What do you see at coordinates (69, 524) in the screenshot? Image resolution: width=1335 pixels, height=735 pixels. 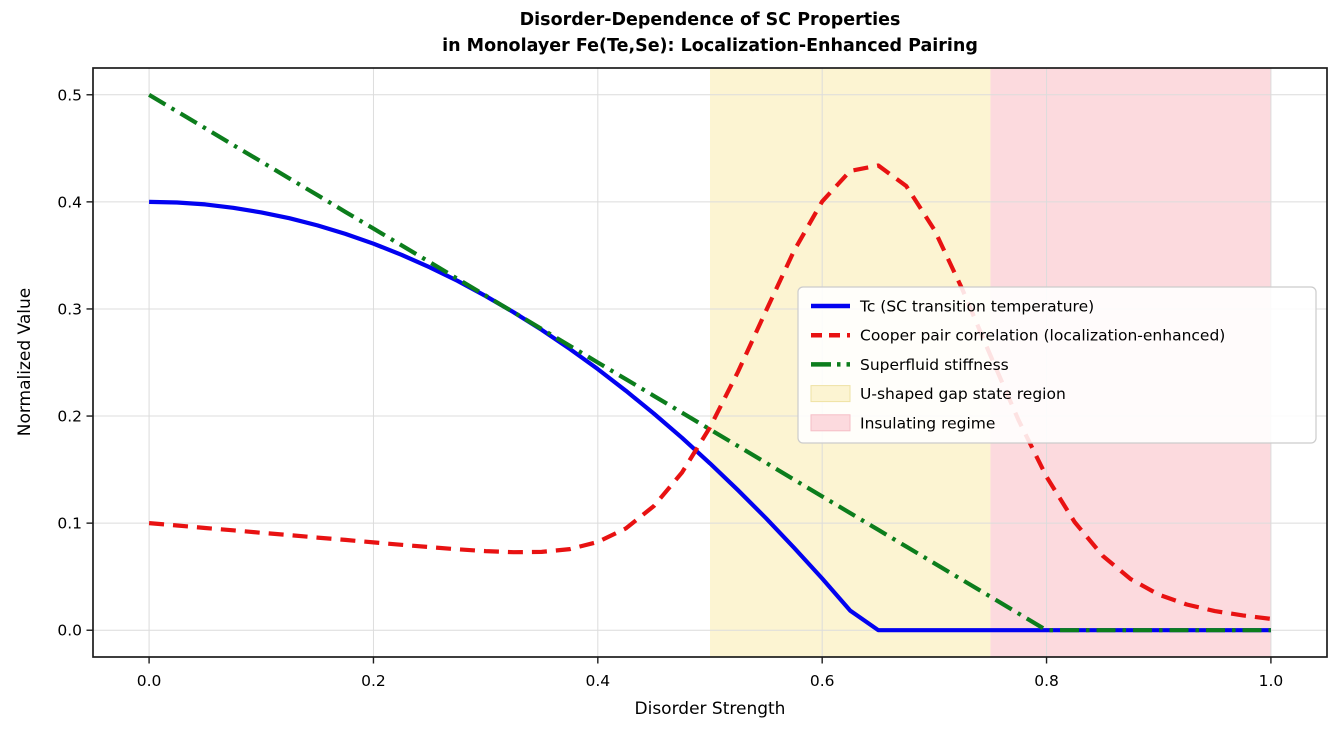 I see `y-tick-label: 0.1` at bounding box center [69, 524].